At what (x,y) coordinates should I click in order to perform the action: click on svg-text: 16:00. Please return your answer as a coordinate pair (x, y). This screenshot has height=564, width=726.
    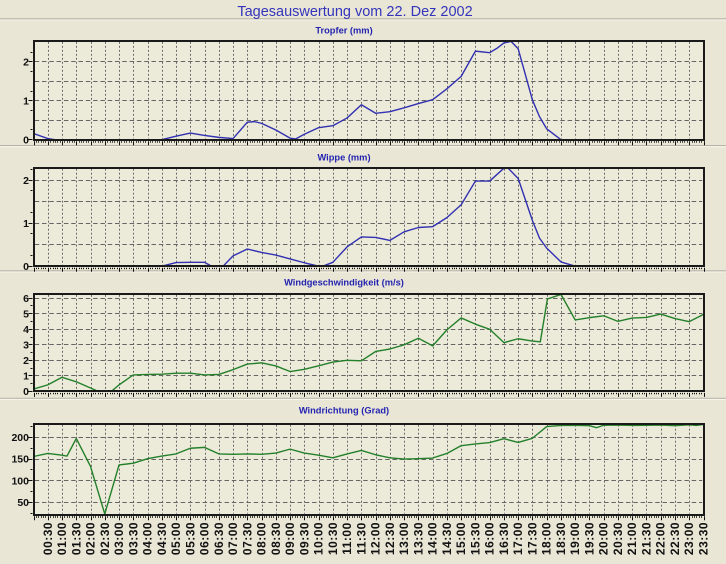
    Looking at the image, I should click on (490, 538).